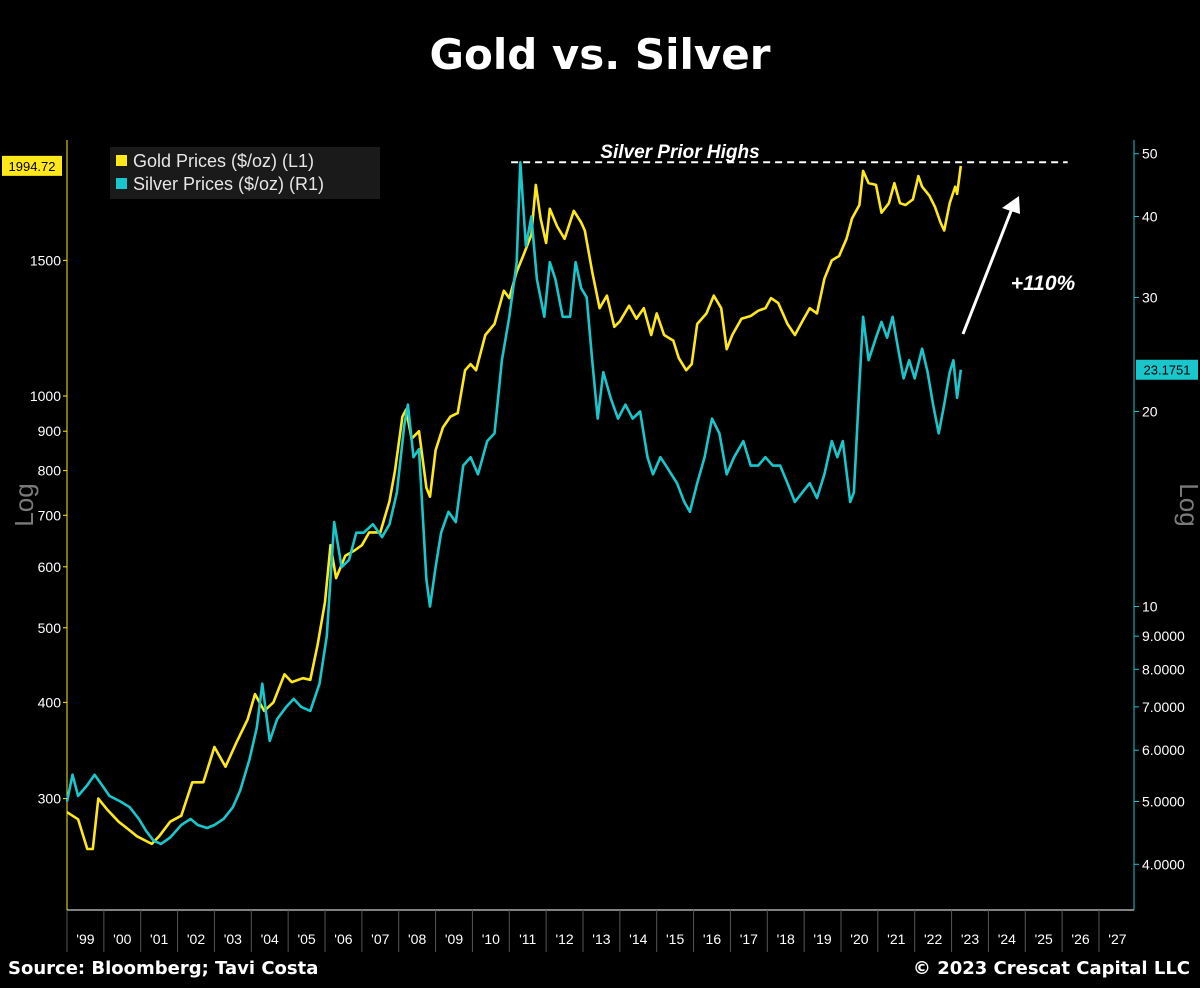 The image size is (1200, 988). Describe the element at coordinates (712, 939) in the screenshot. I see `x-axis-tick-label: '16` at that location.